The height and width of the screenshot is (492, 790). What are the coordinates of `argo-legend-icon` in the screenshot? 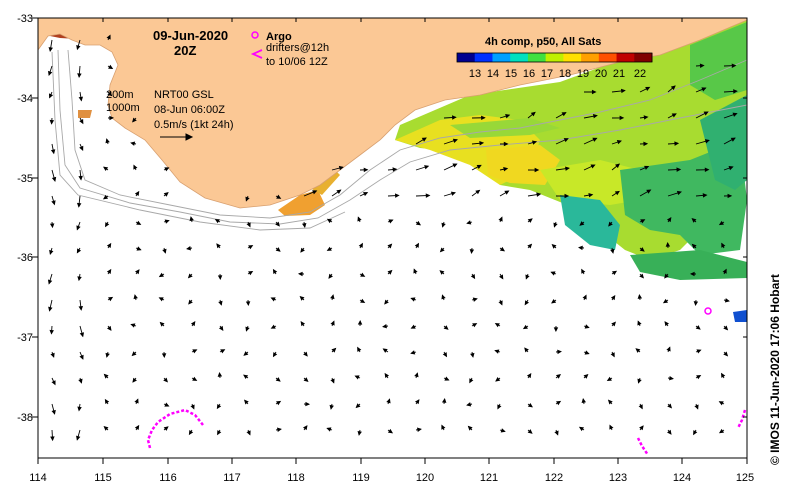 It's located at (255, 35).